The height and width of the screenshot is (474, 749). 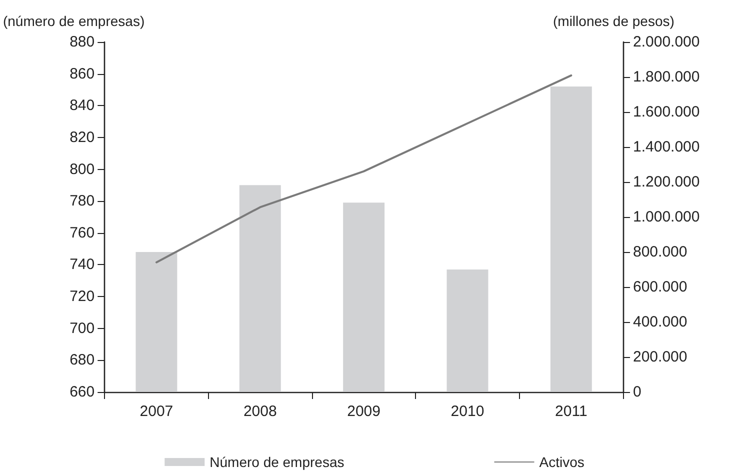 What do you see at coordinates (660, 252) in the screenshot?
I see `y2-tick-label: 800.000` at bounding box center [660, 252].